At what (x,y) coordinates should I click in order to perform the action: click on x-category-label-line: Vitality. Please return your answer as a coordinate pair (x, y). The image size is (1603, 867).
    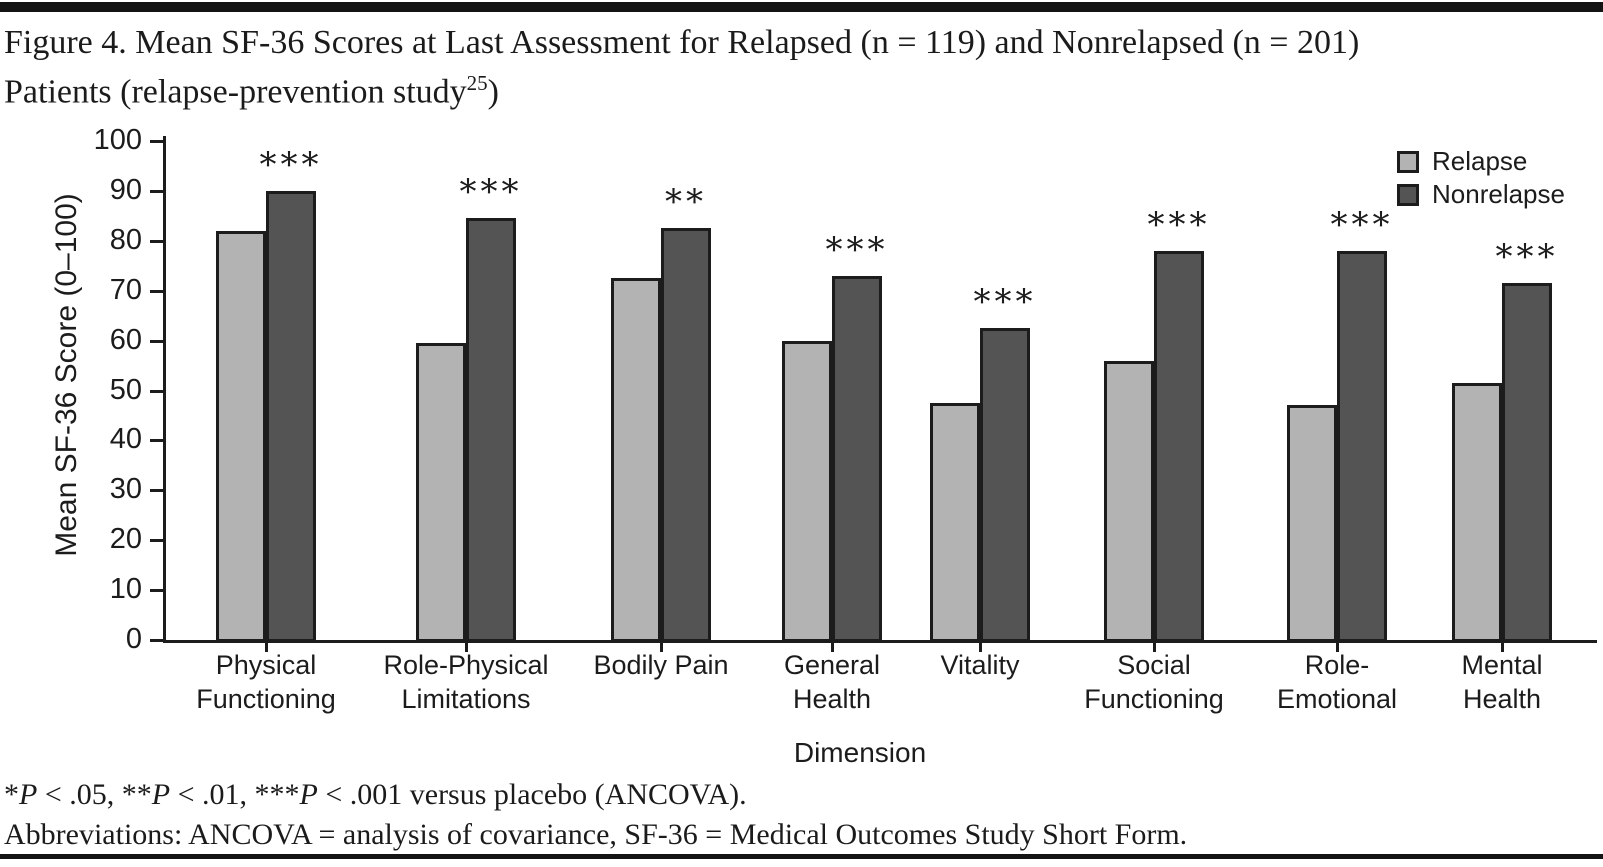
    Looking at the image, I should click on (980, 665).